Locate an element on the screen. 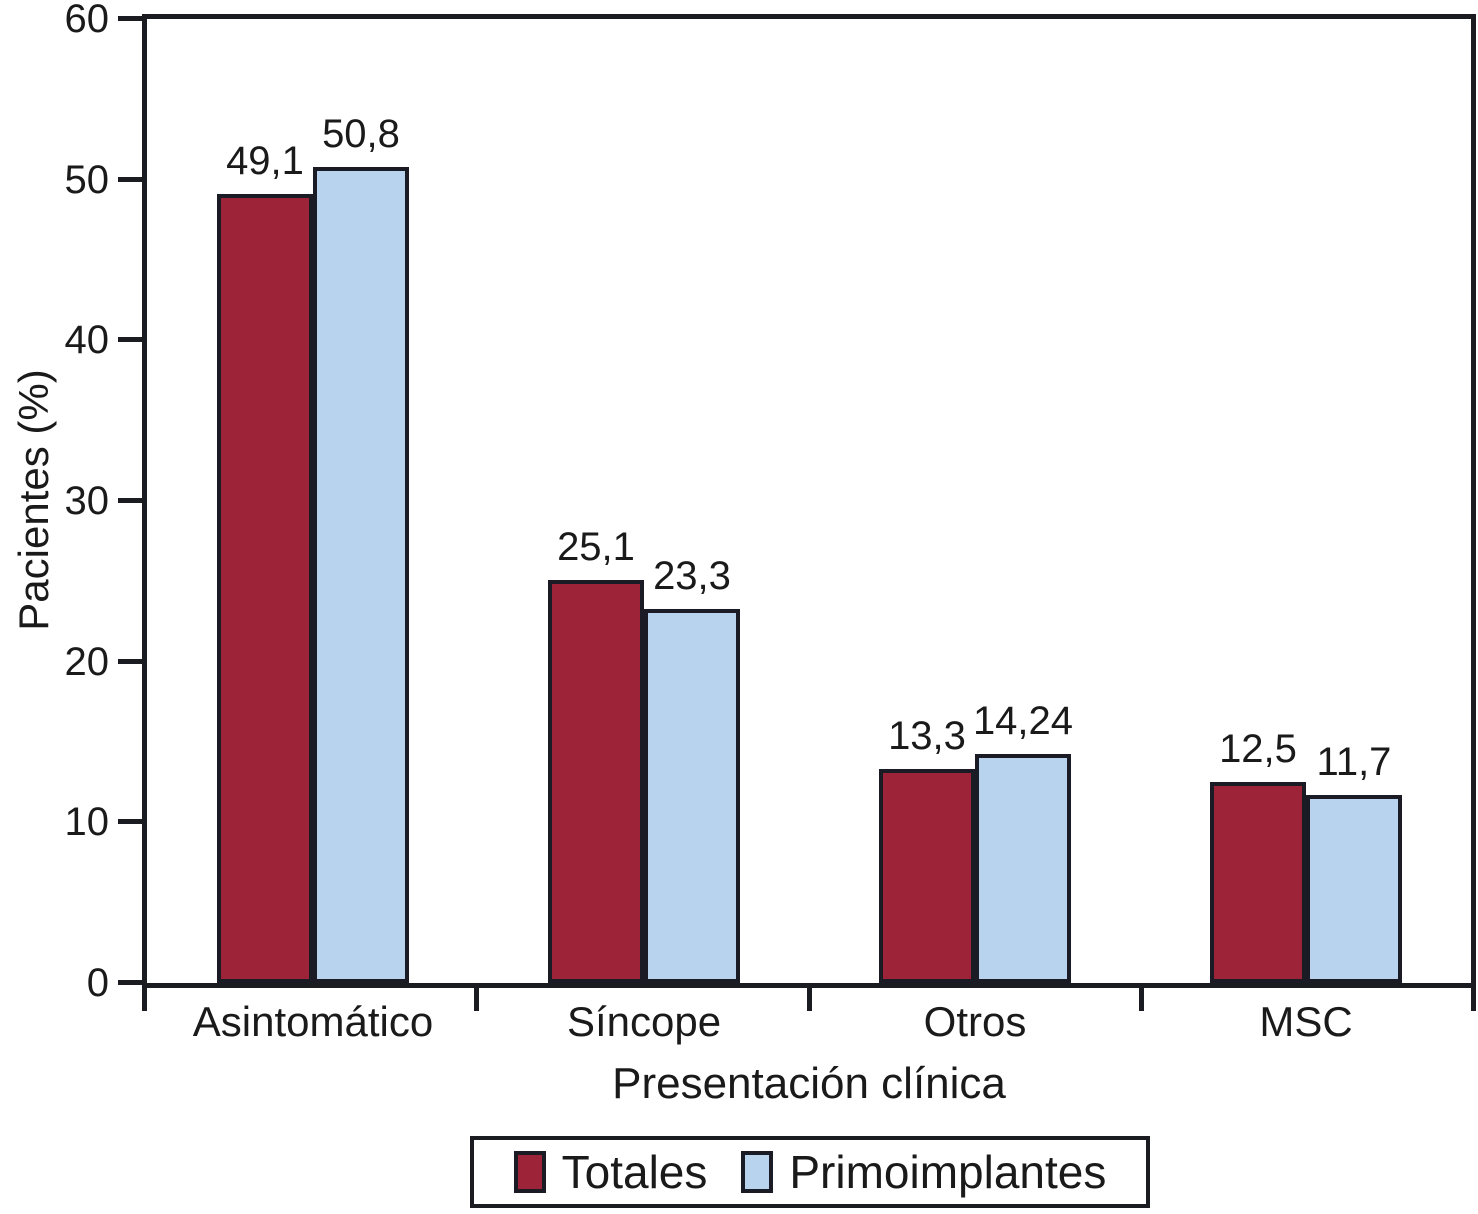 This screenshot has width=1478, height=1214. x-axis-title: Presentación clínica is located at coordinates (809, 1083).